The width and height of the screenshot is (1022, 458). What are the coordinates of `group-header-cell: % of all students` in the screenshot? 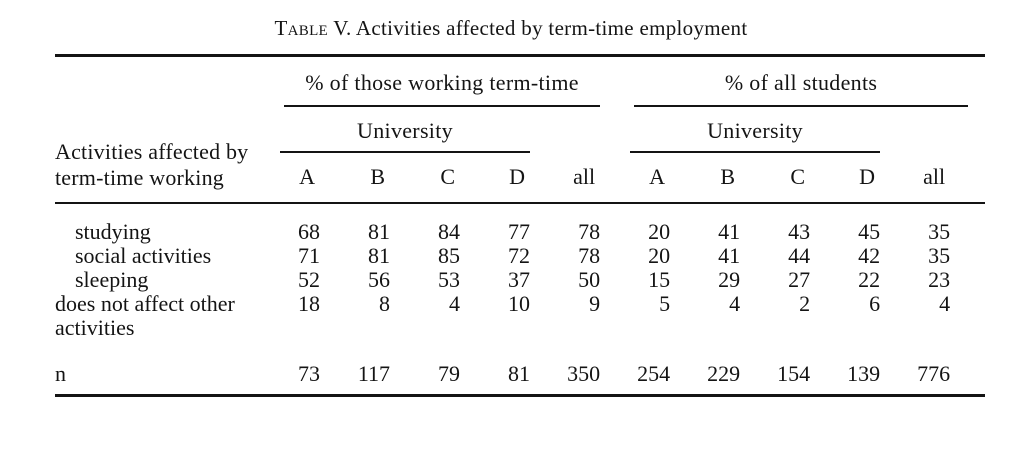 It's located at (792, 81).